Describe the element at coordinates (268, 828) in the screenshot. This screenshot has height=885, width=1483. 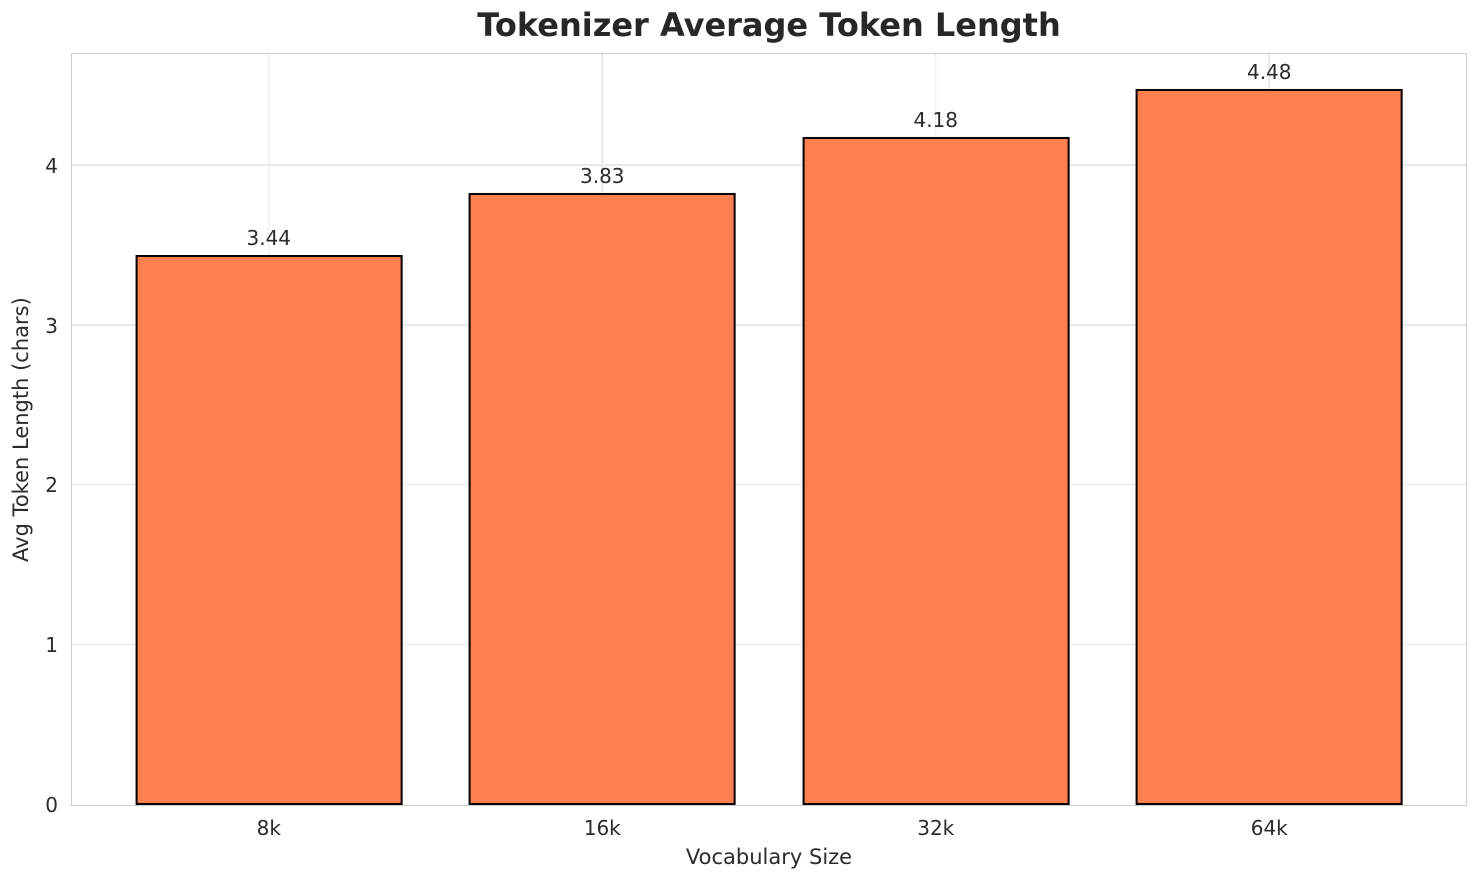
I see `x-tick-label: 8k` at that location.